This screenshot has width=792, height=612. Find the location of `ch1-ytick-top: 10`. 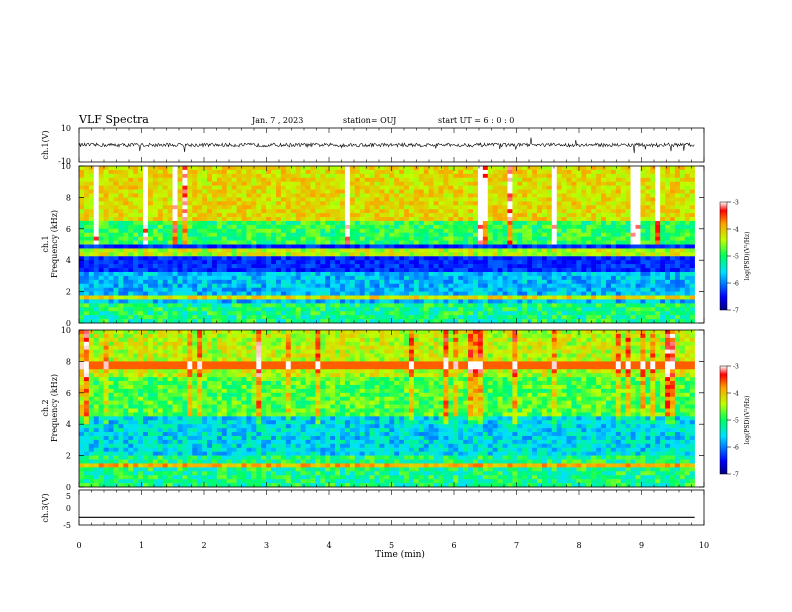

ch1-ytick-top: 10 is located at coordinates (66, 128).